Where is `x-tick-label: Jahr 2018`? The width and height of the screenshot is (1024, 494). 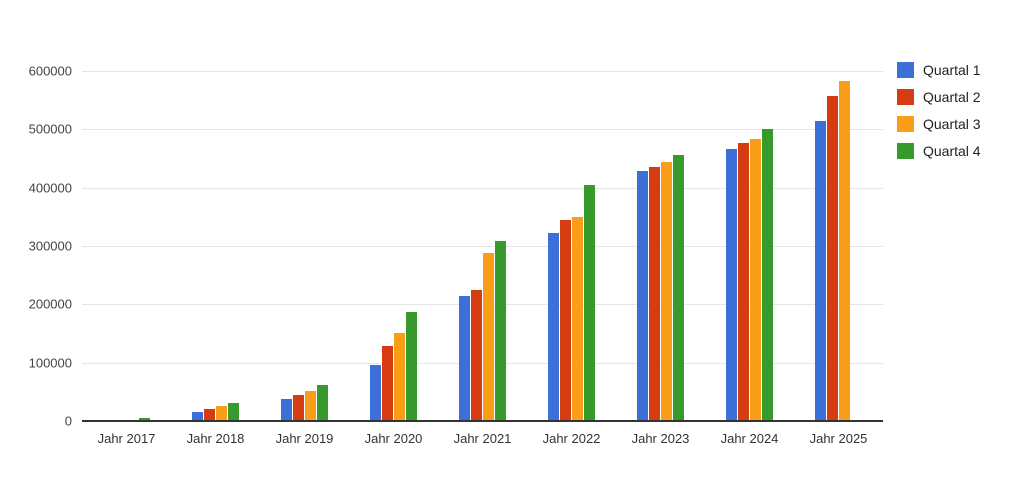
x-tick-label: Jahr 2018 is located at coordinates (215, 438).